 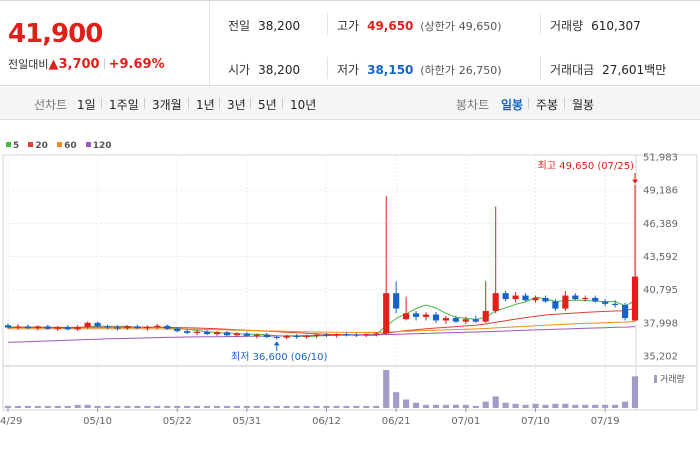 What do you see at coordinates (672, 379) in the screenshot?
I see `volume-legend: 거래량` at bounding box center [672, 379].